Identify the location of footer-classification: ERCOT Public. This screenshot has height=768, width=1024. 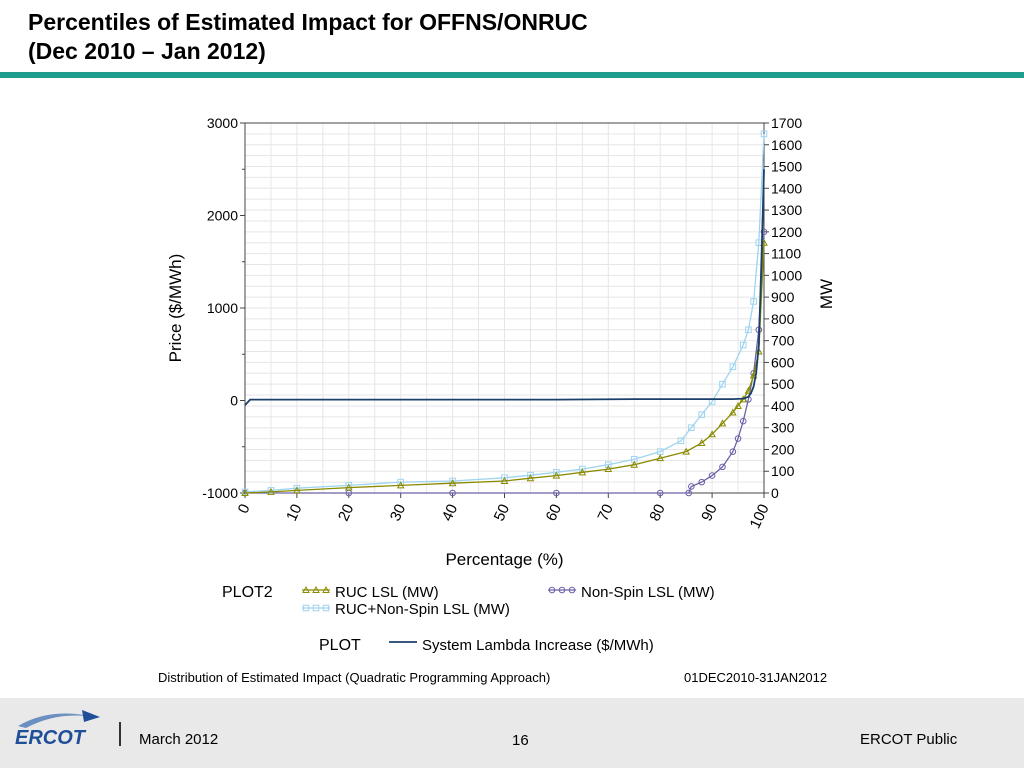
(909, 739).